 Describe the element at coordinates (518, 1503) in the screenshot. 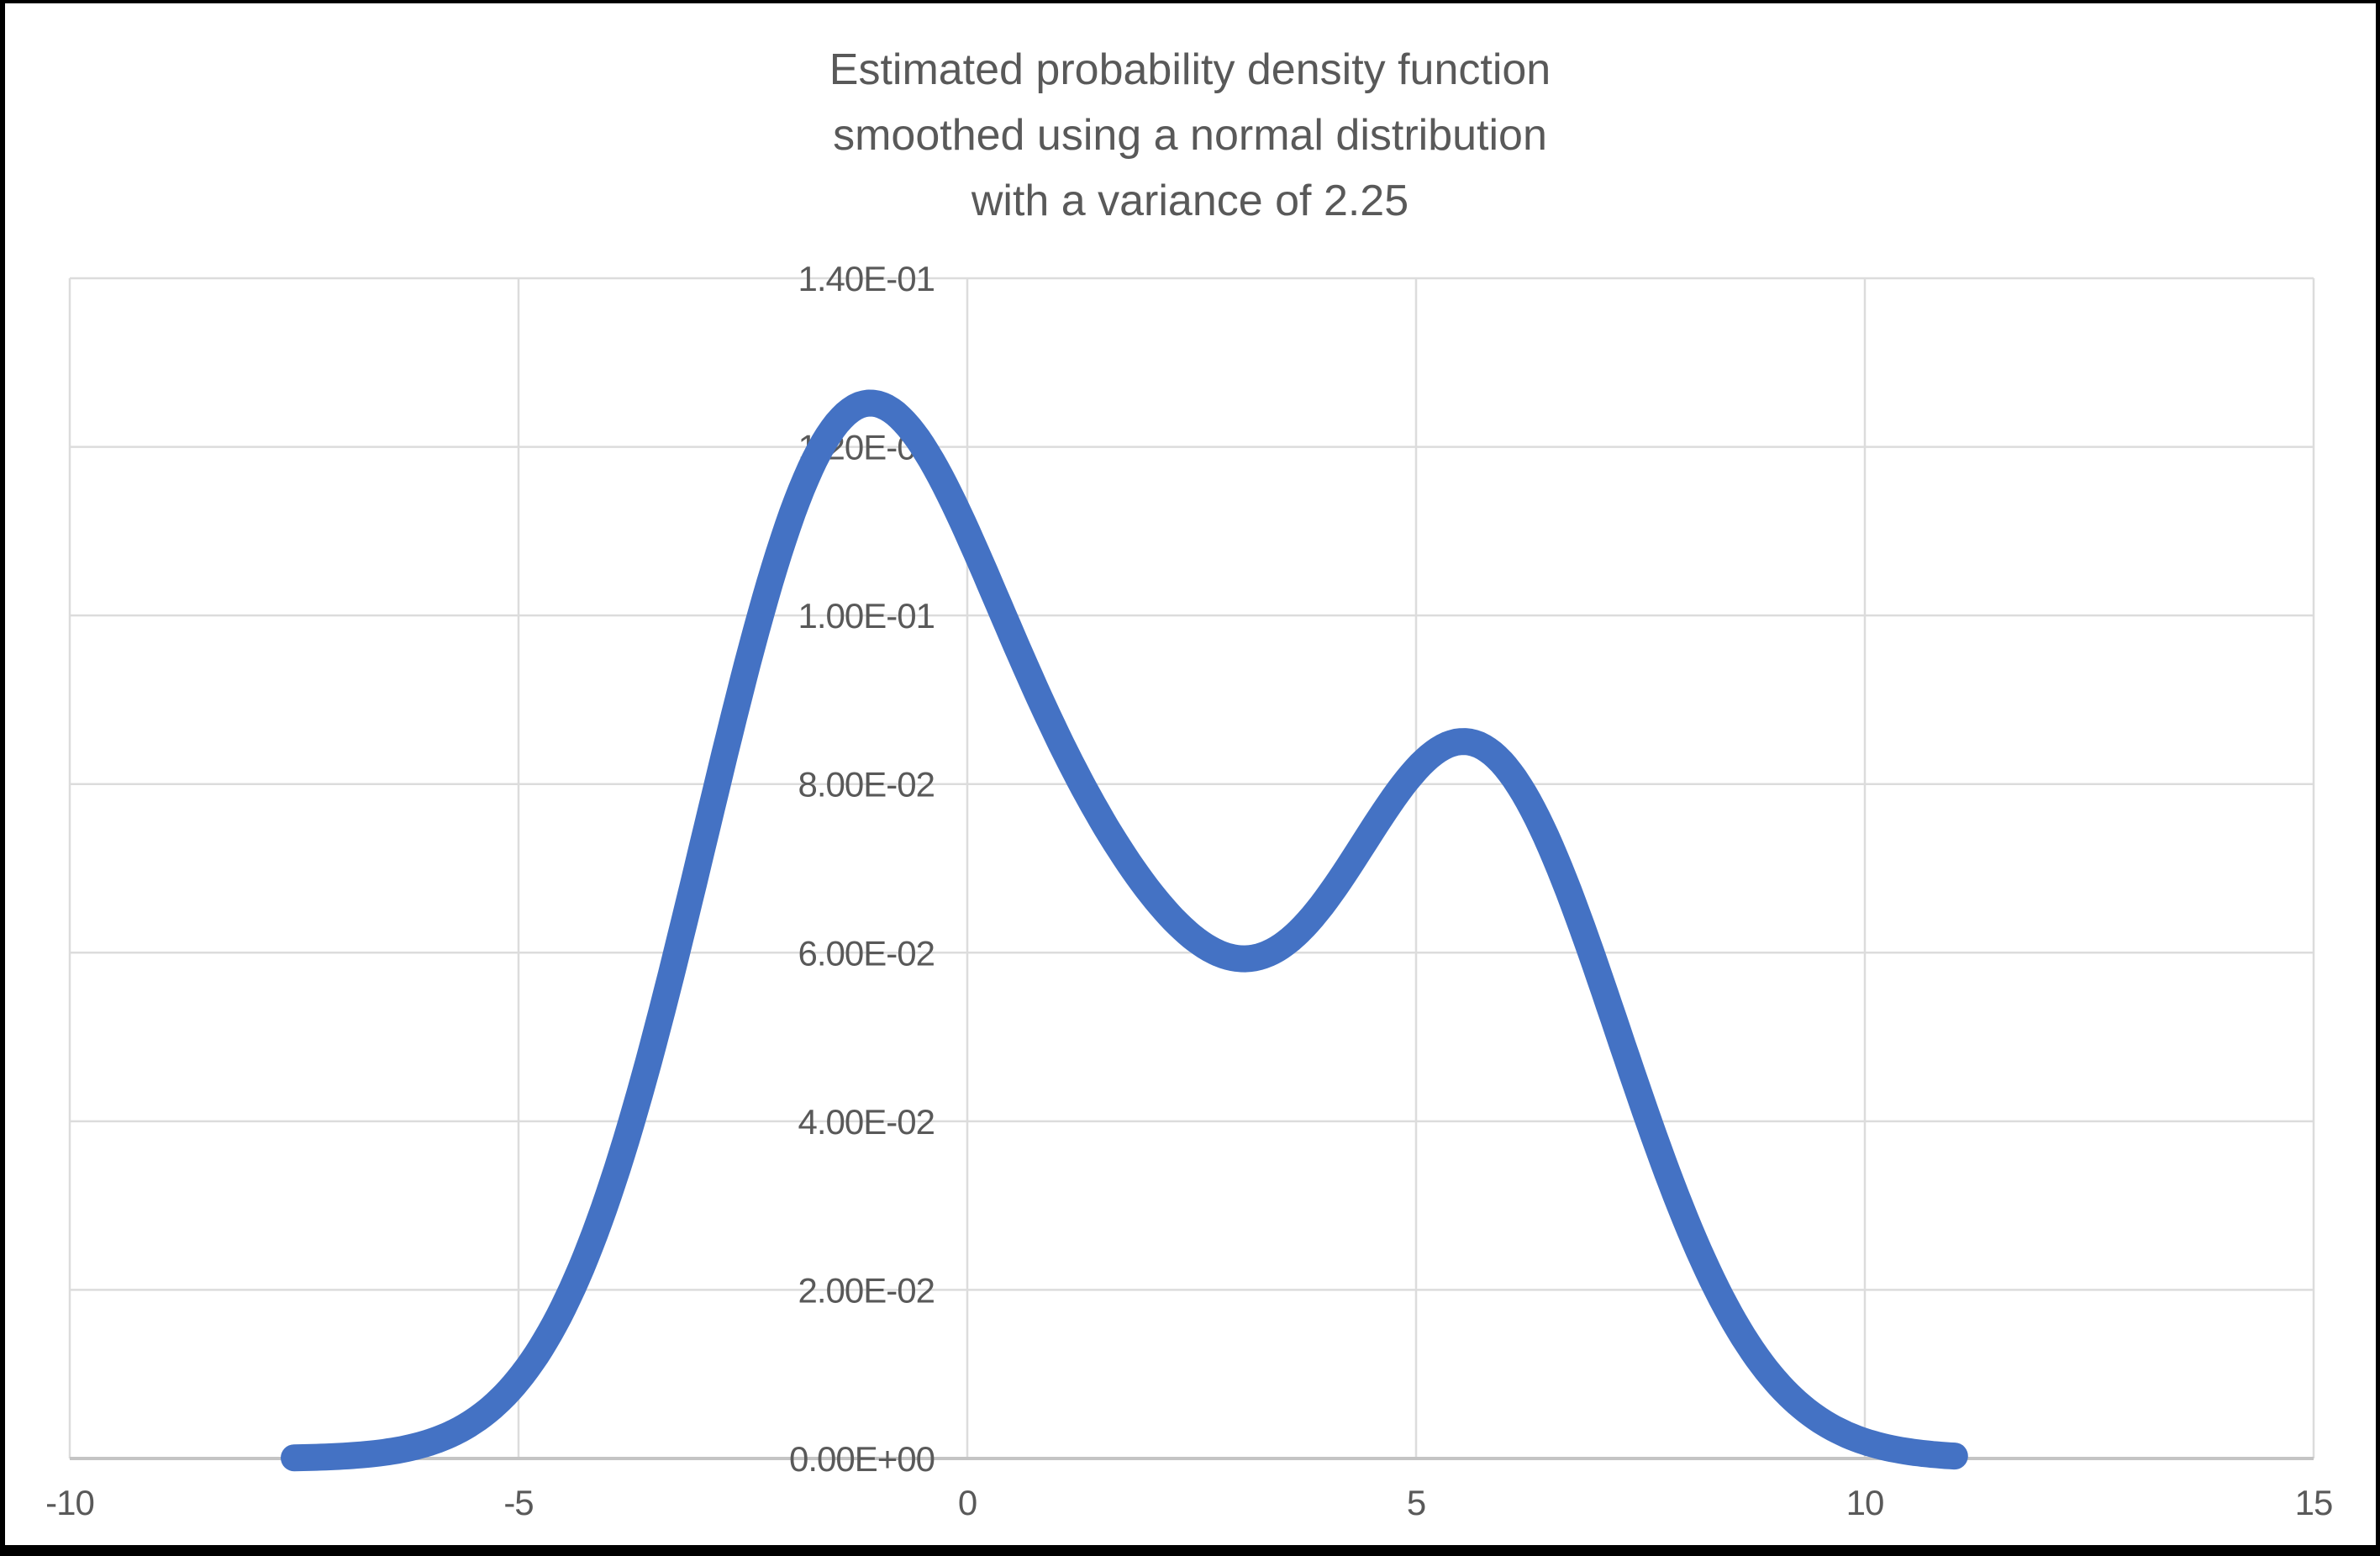

I see `x-tick-label: -5` at that location.